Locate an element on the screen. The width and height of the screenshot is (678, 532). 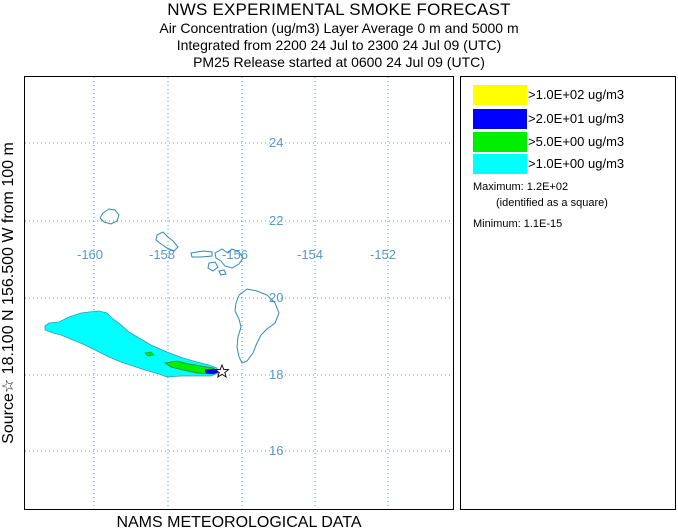
maximum-value: Maximum: 1.2E+02 is located at coordinates (521, 187).